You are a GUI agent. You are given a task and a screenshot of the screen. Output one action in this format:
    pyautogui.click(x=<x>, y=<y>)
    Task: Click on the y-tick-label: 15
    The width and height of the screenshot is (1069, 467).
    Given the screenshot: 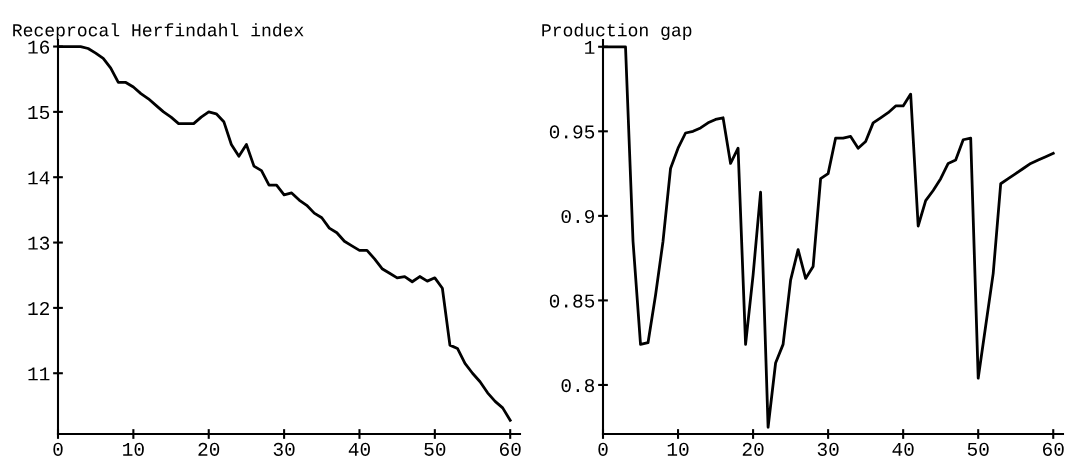 What is the action you would take?
    pyautogui.click(x=39, y=113)
    